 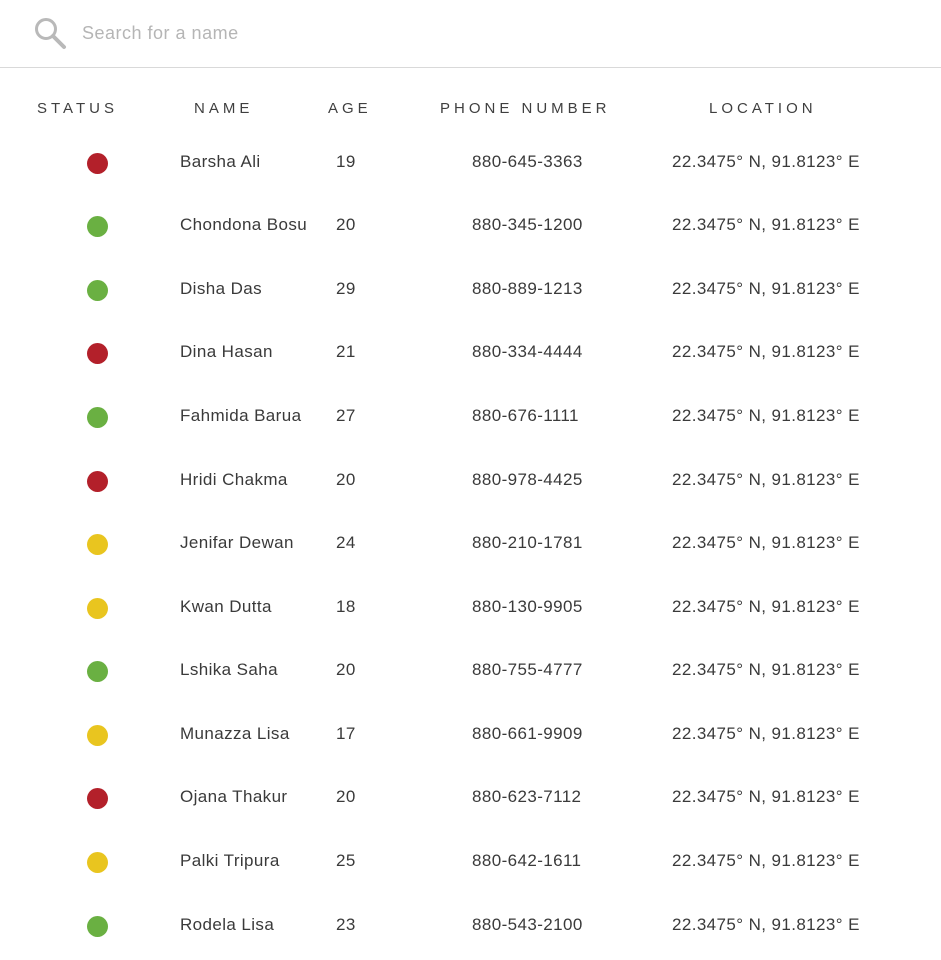 What do you see at coordinates (527, 733) in the screenshot?
I see `phone-cell: 880-661-9909` at bounding box center [527, 733].